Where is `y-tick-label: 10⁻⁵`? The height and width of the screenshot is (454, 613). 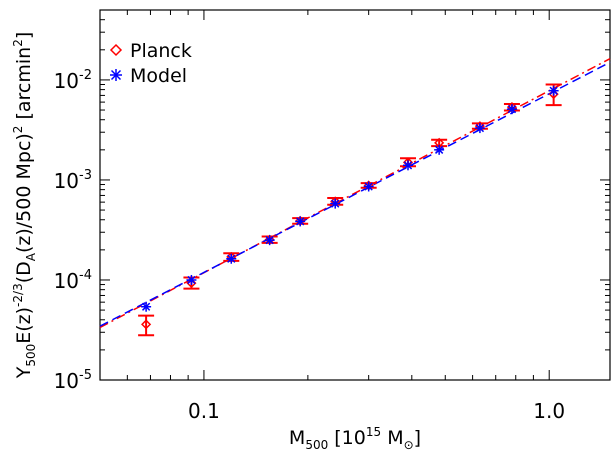
y-tick-label: 10⁻⁵ is located at coordinates (73, 380).